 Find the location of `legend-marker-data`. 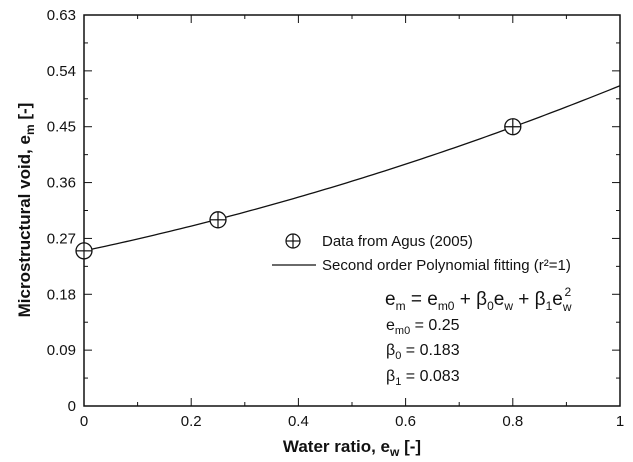

legend-marker-data is located at coordinates (293, 241).